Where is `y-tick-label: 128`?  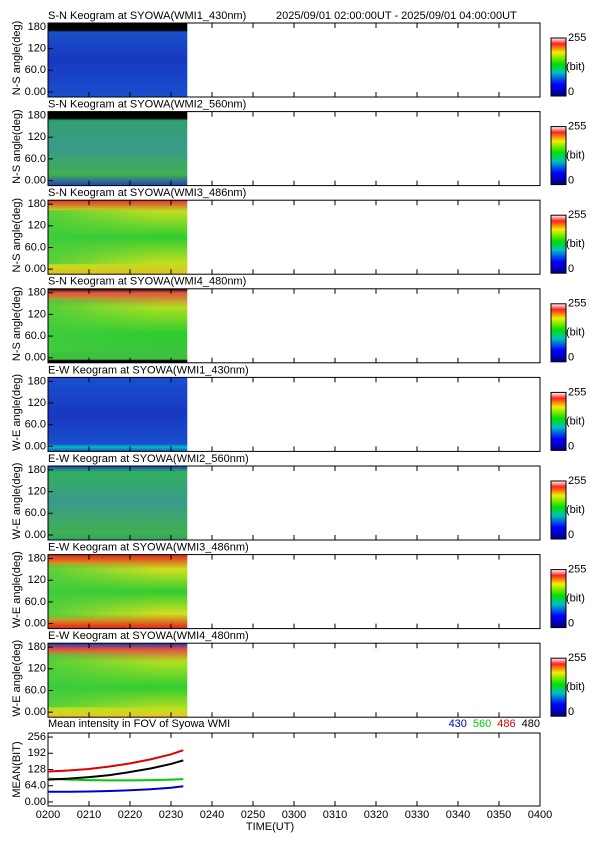
y-tick-label: 128 is located at coordinates (37, 769).